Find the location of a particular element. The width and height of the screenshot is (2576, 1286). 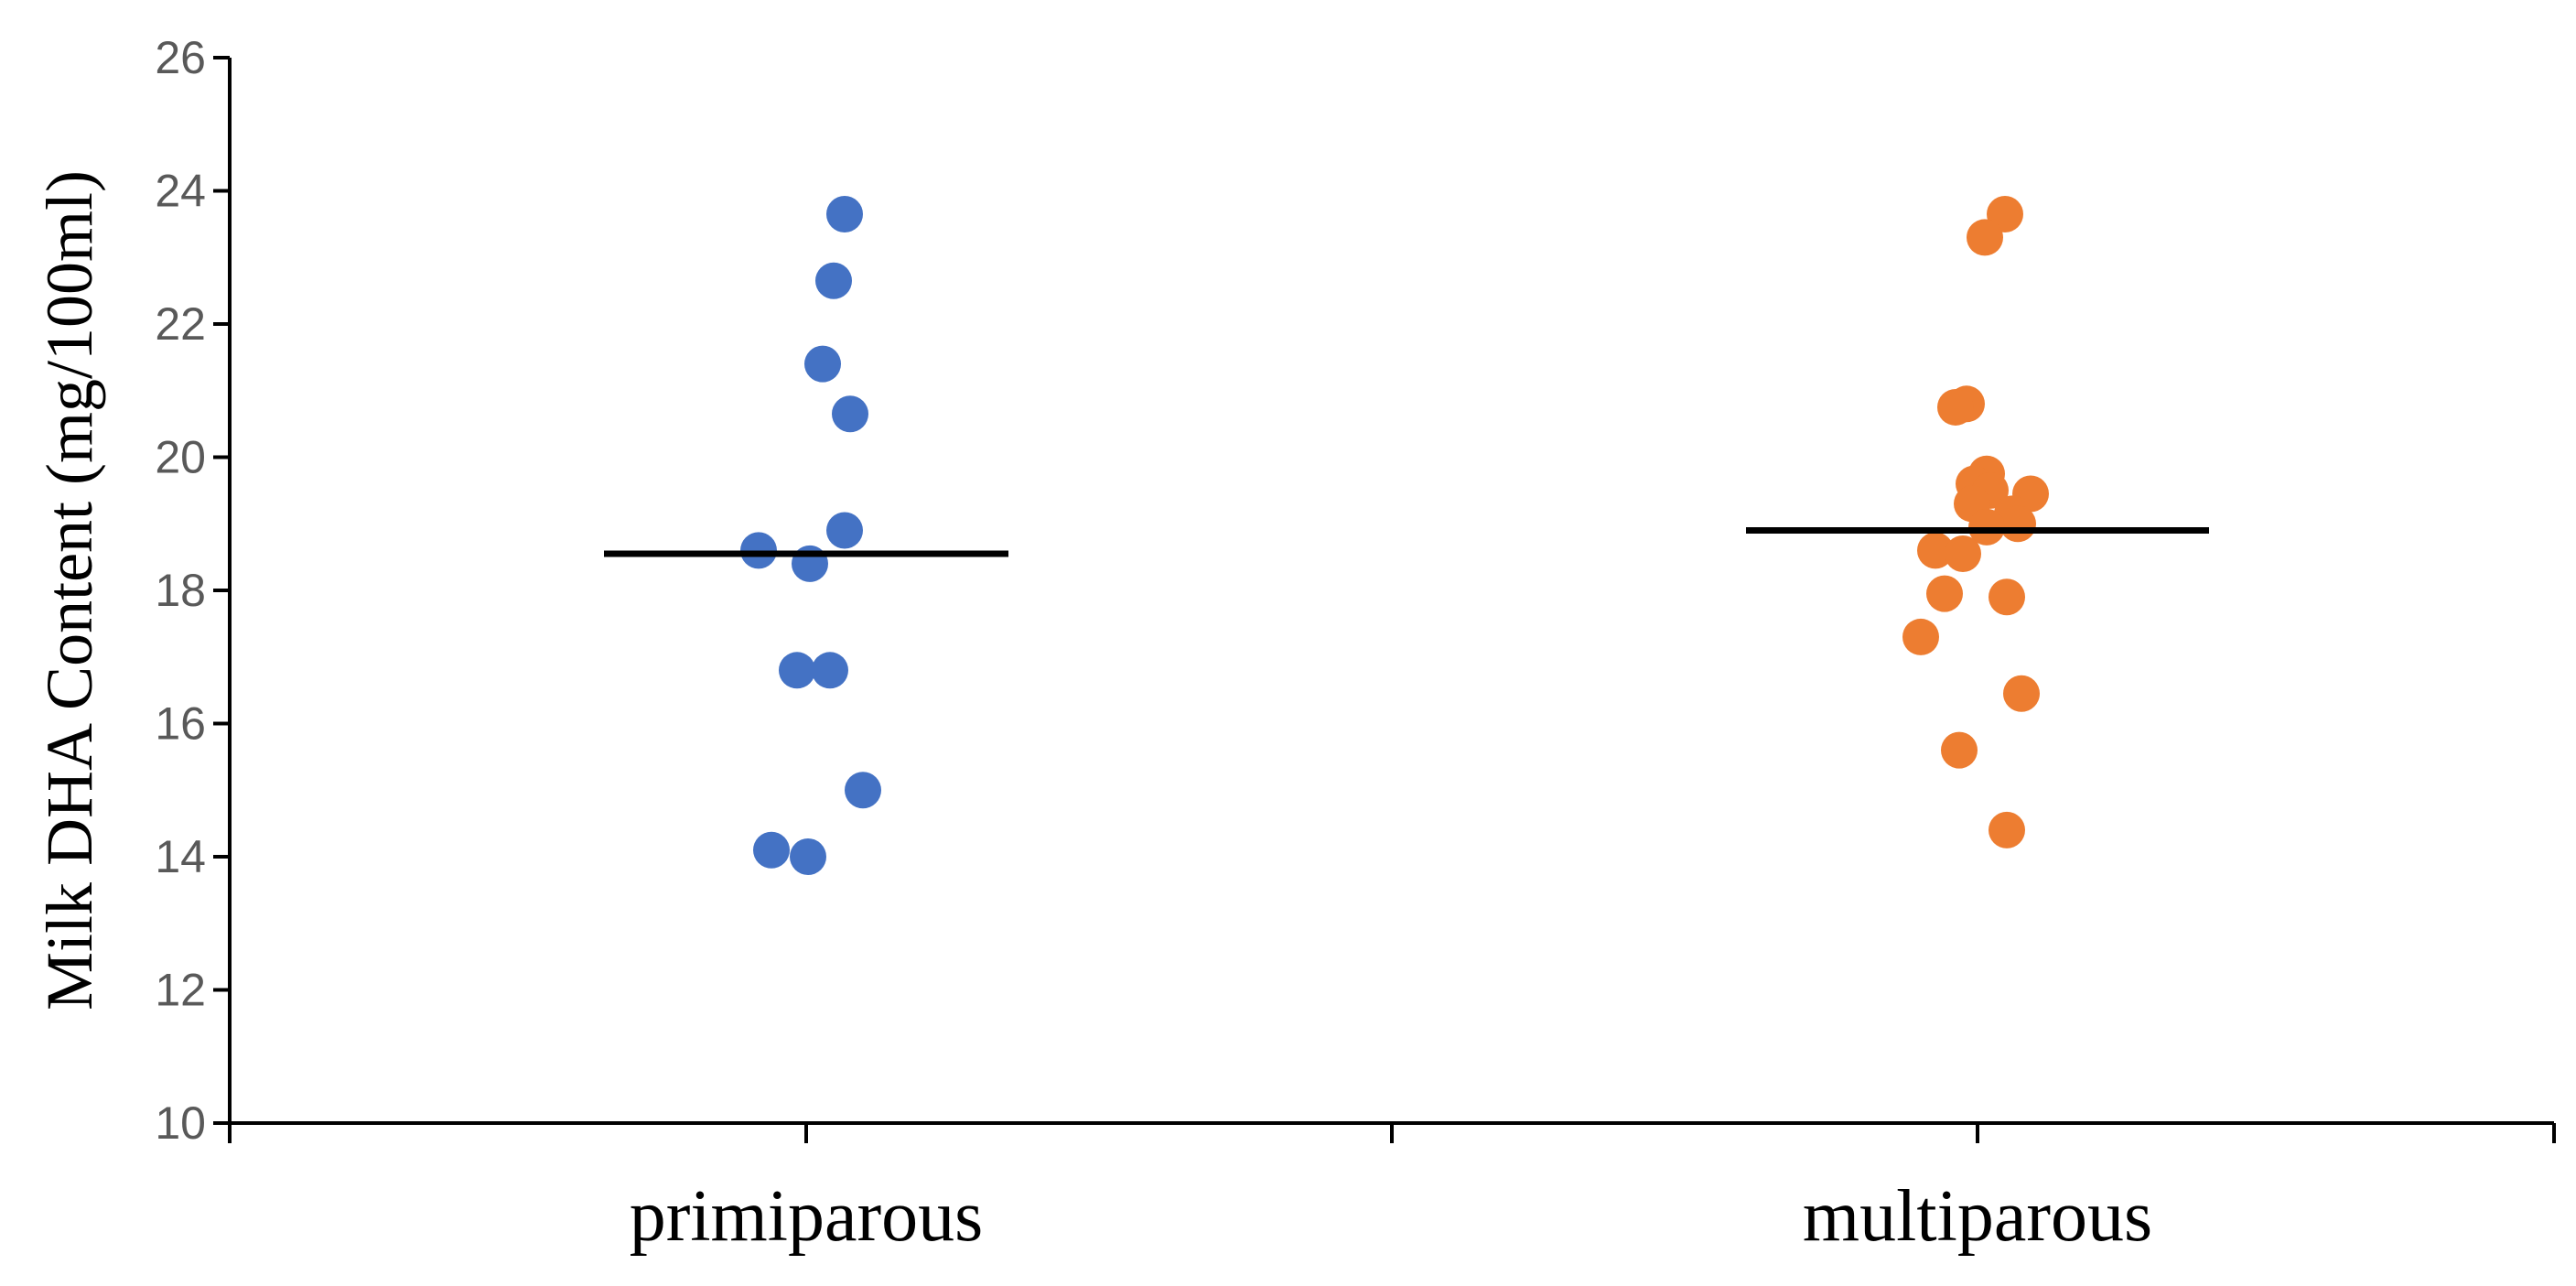

y-tick-label: 16 is located at coordinates (180, 724).